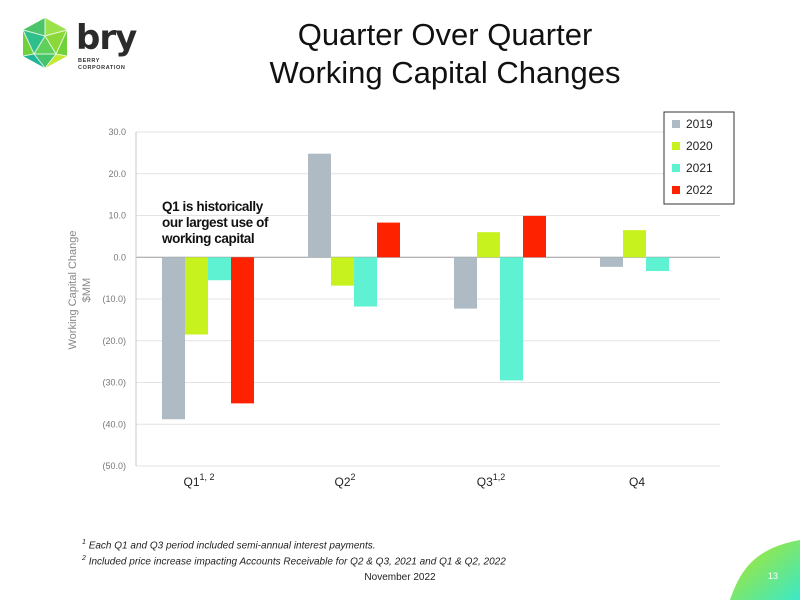  I want to click on y-tick-label: (20.0), so click(114, 341).